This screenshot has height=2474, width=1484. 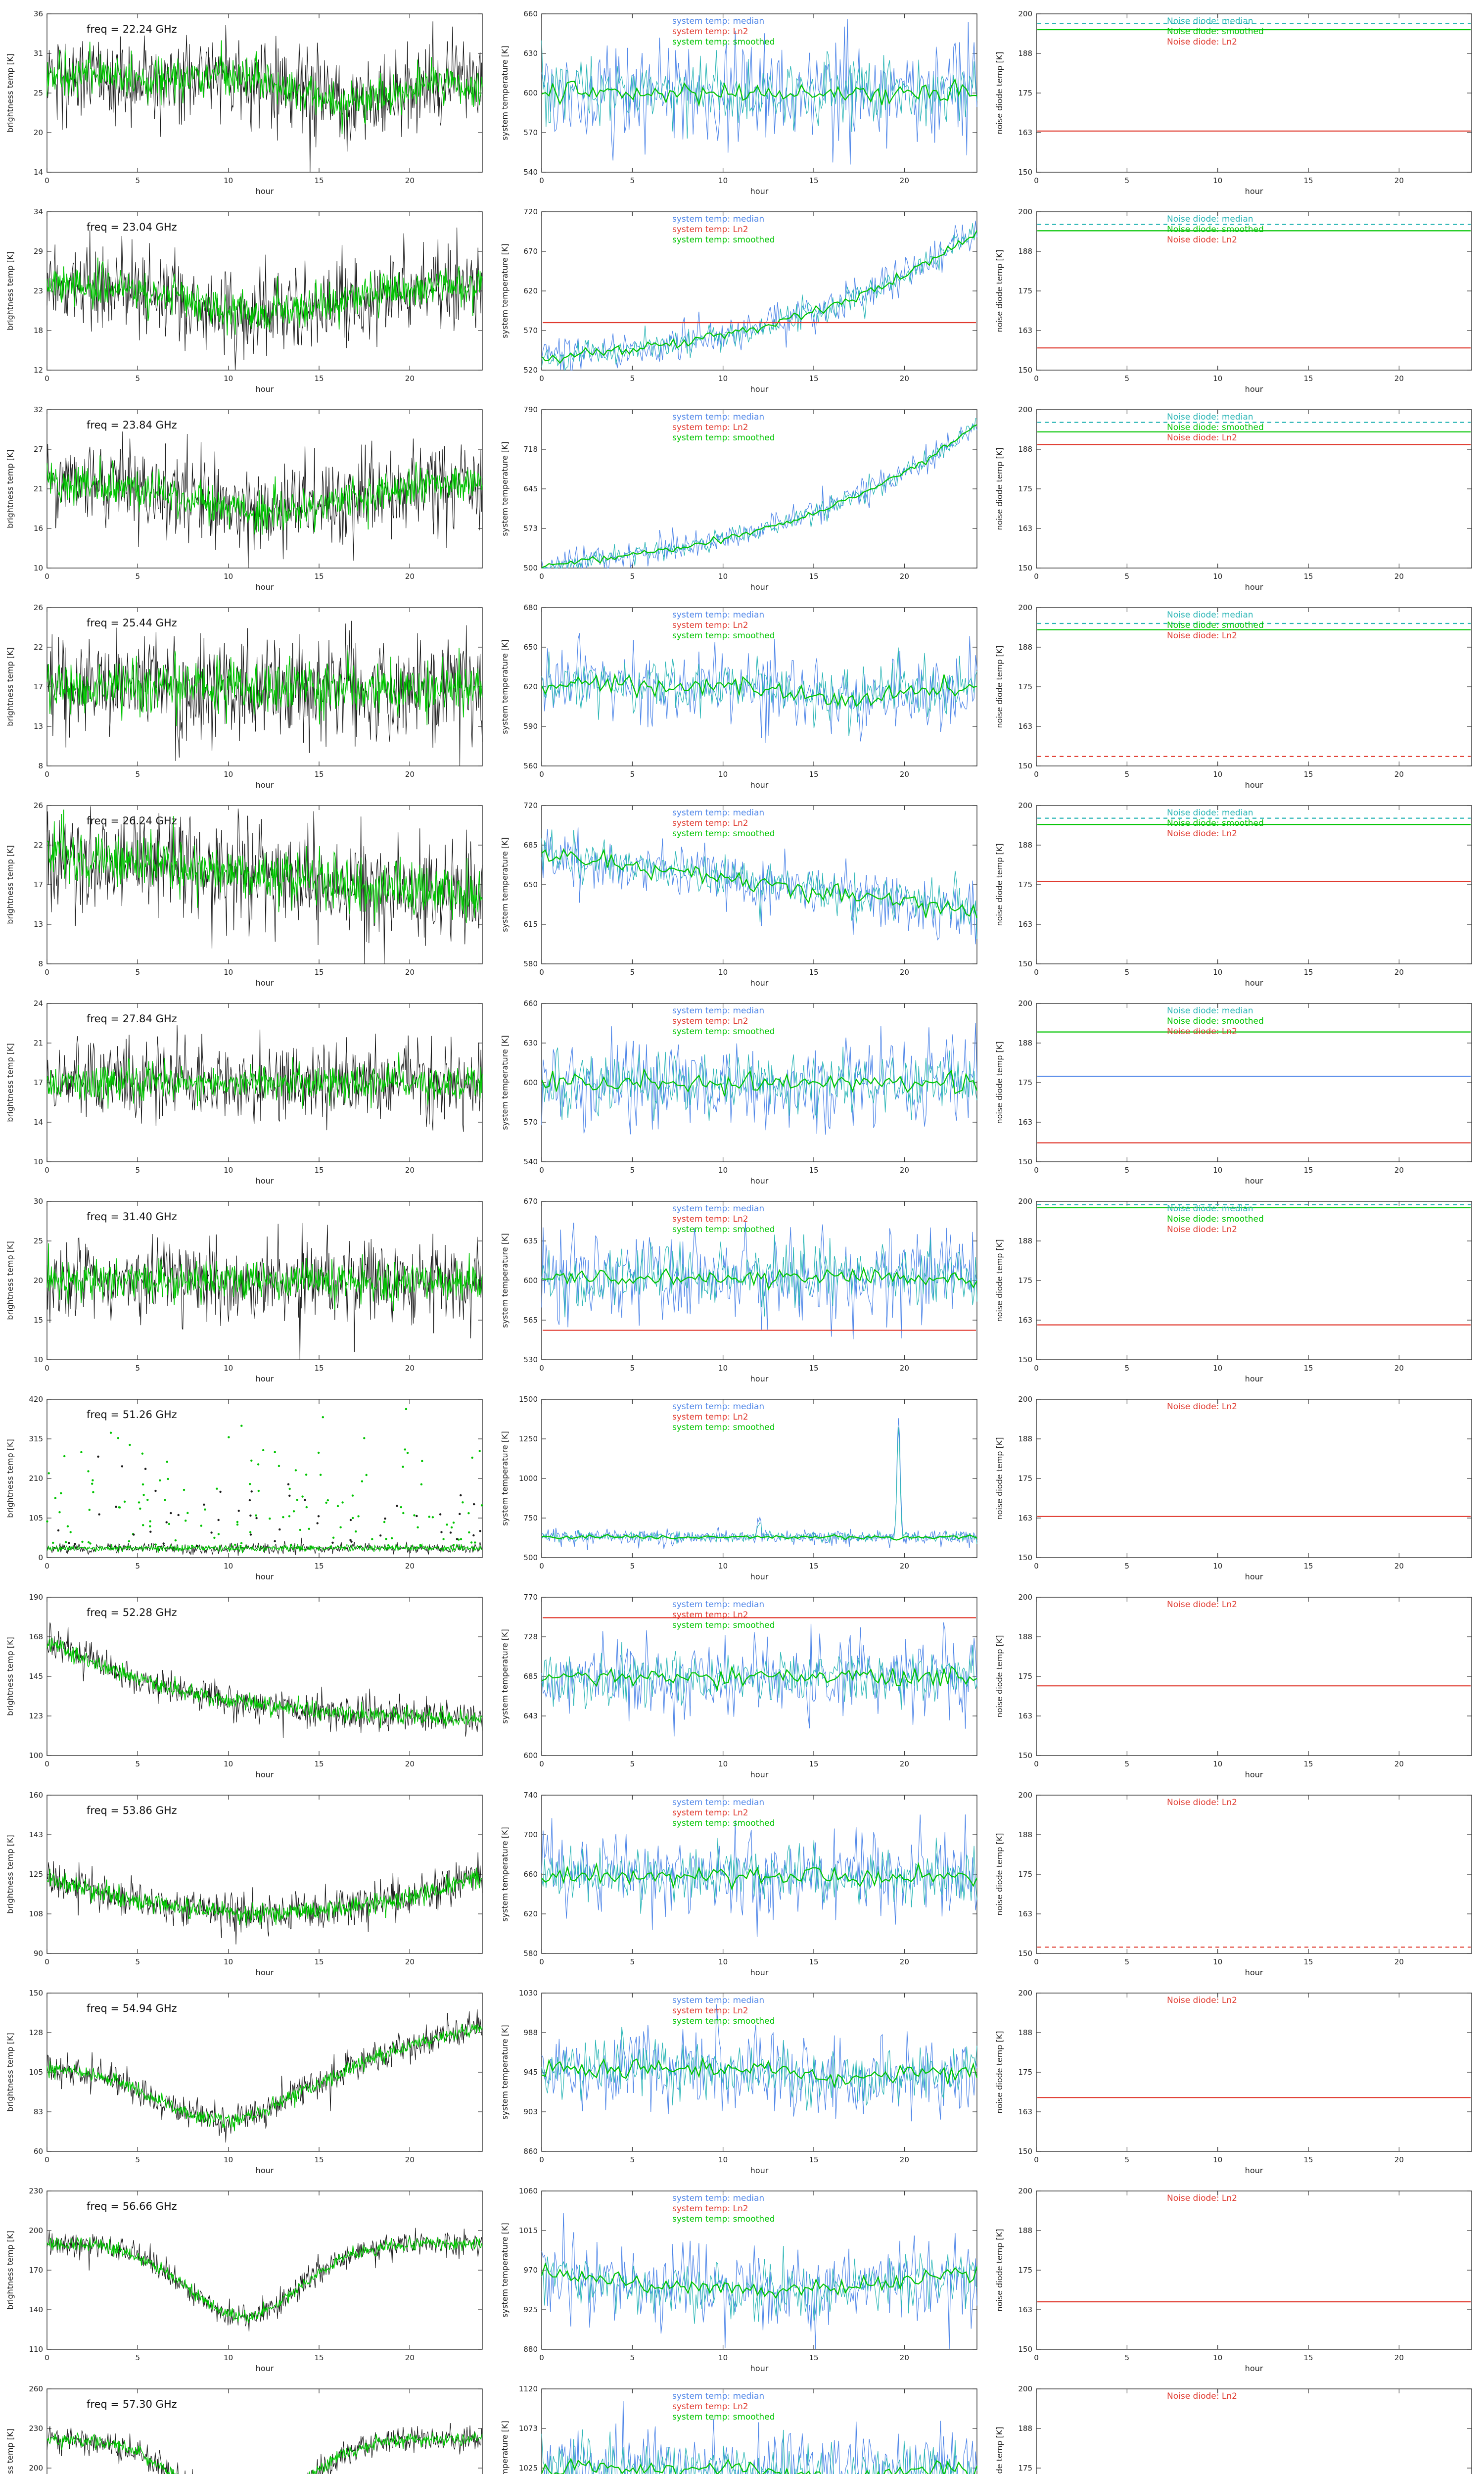 What do you see at coordinates (1210, 813) in the screenshot?
I see `legend-entry: Noise diode: median` at bounding box center [1210, 813].